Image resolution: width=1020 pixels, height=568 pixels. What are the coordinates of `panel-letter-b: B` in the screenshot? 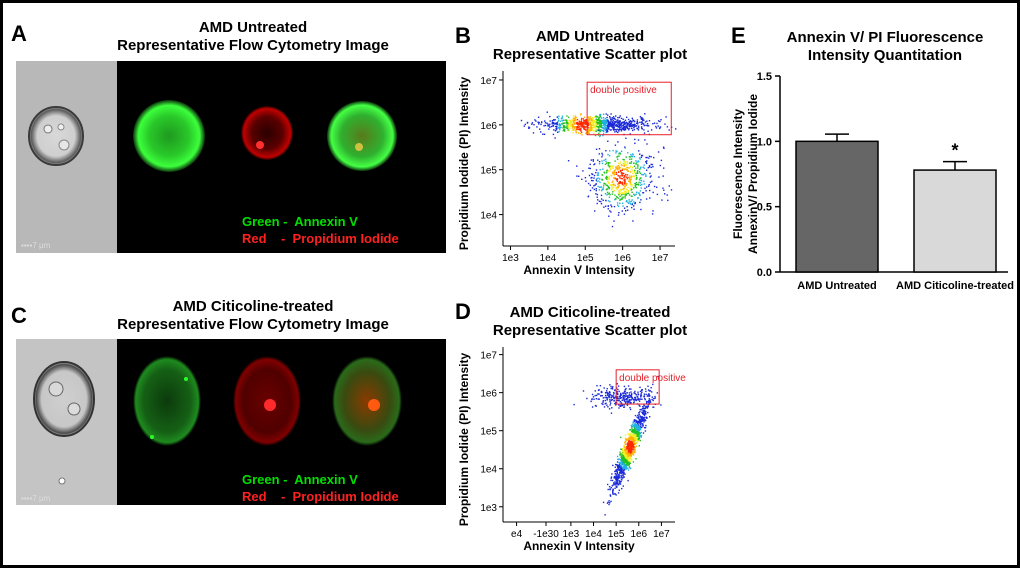 It's located at (463, 35).